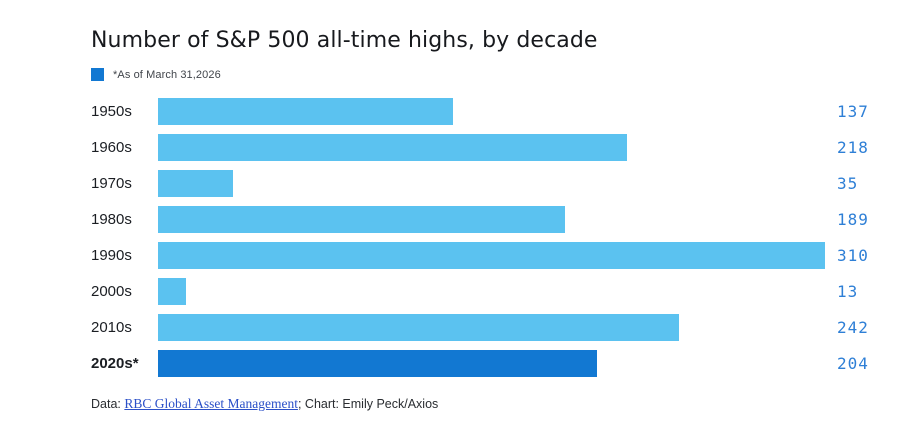  Describe the element at coordinates (361, 219) in the screenshot. I see `bar-1980s` at that location.